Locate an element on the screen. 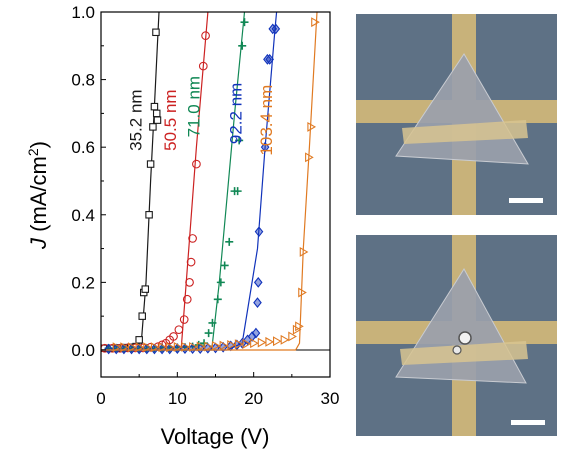 This screenshot has height=453, width=566. x-tick-label: 0 is located at coordinates (100, 398).